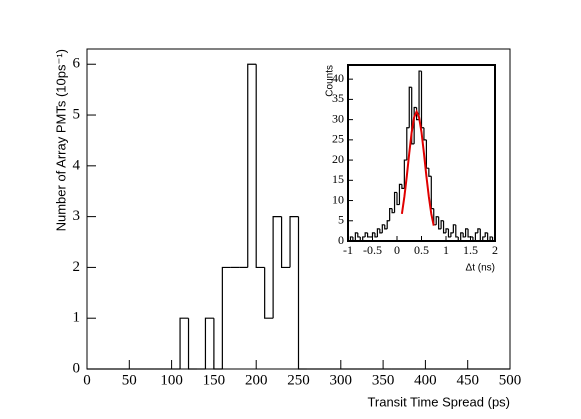 Image resolution: width=581 pixels, height=419 pixels. I want to click on y-tick-label: 20, so click(338, 159).